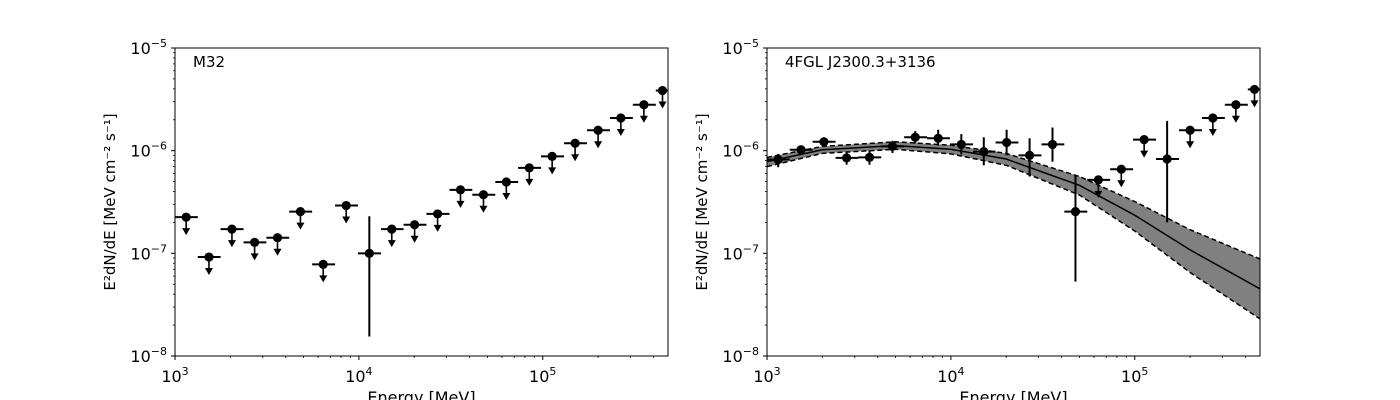 The width and height of the screenshot is (1400, 400). I want to click on panel-annotation: 4FGL J2300.3+3136, so click(860, 62).